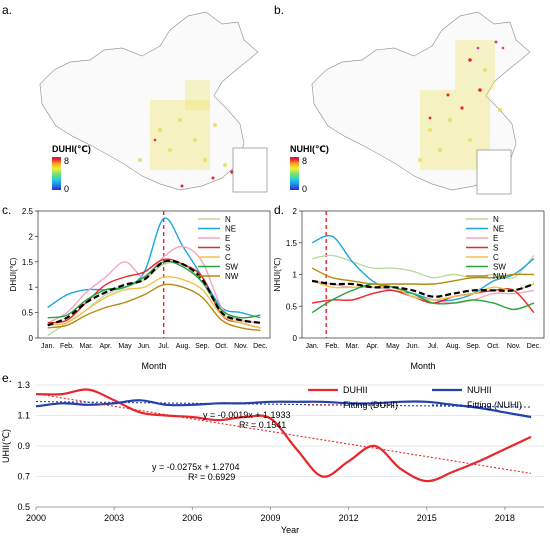 Image resolution: width=550 pixels, height=539 pixels. Describe the element at coordinates (499, 267) in the screenshot. I see `chart-d-legend-label: SW` at that location.